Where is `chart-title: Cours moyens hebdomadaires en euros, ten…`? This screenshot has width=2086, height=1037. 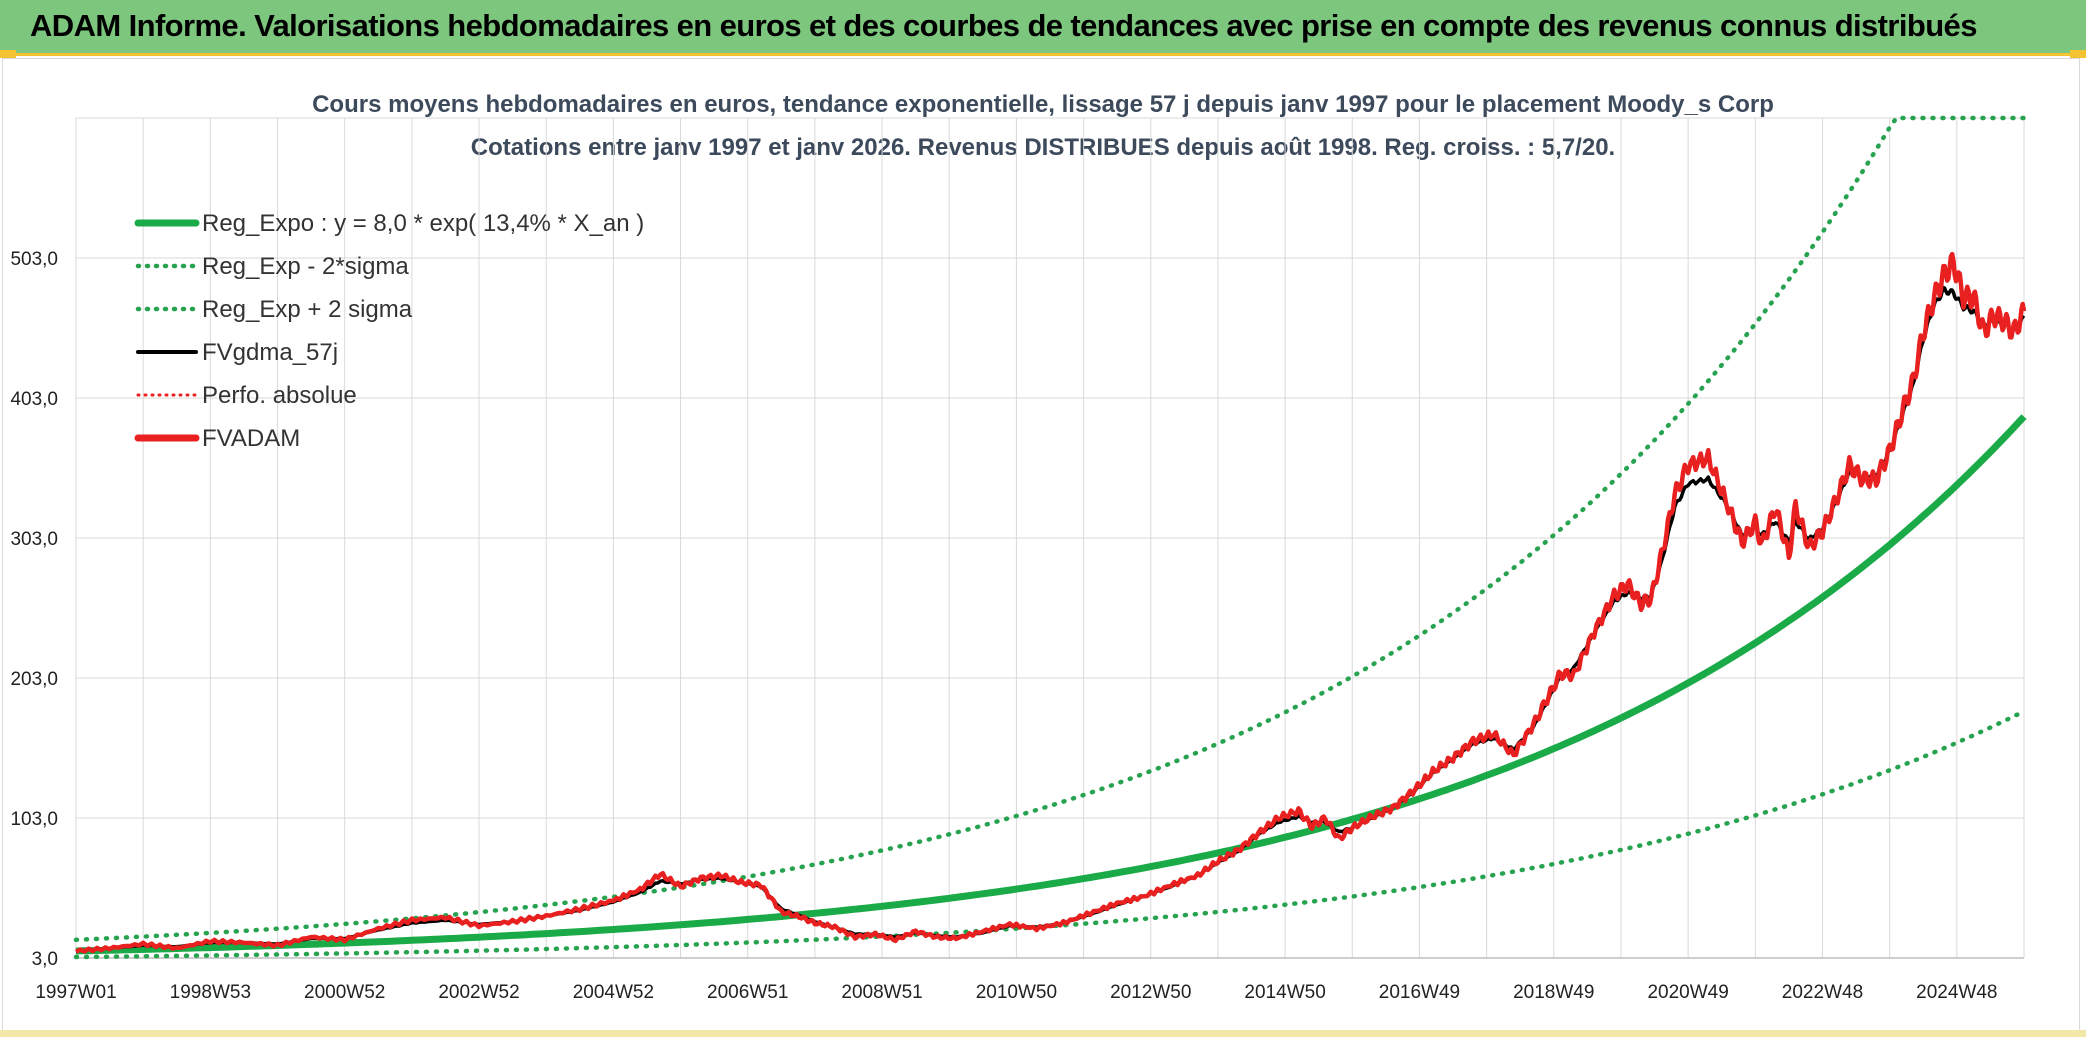 chart-title: Cours moyens hebdomadaires en euros, ten… is located at coordinates (1043, 104).